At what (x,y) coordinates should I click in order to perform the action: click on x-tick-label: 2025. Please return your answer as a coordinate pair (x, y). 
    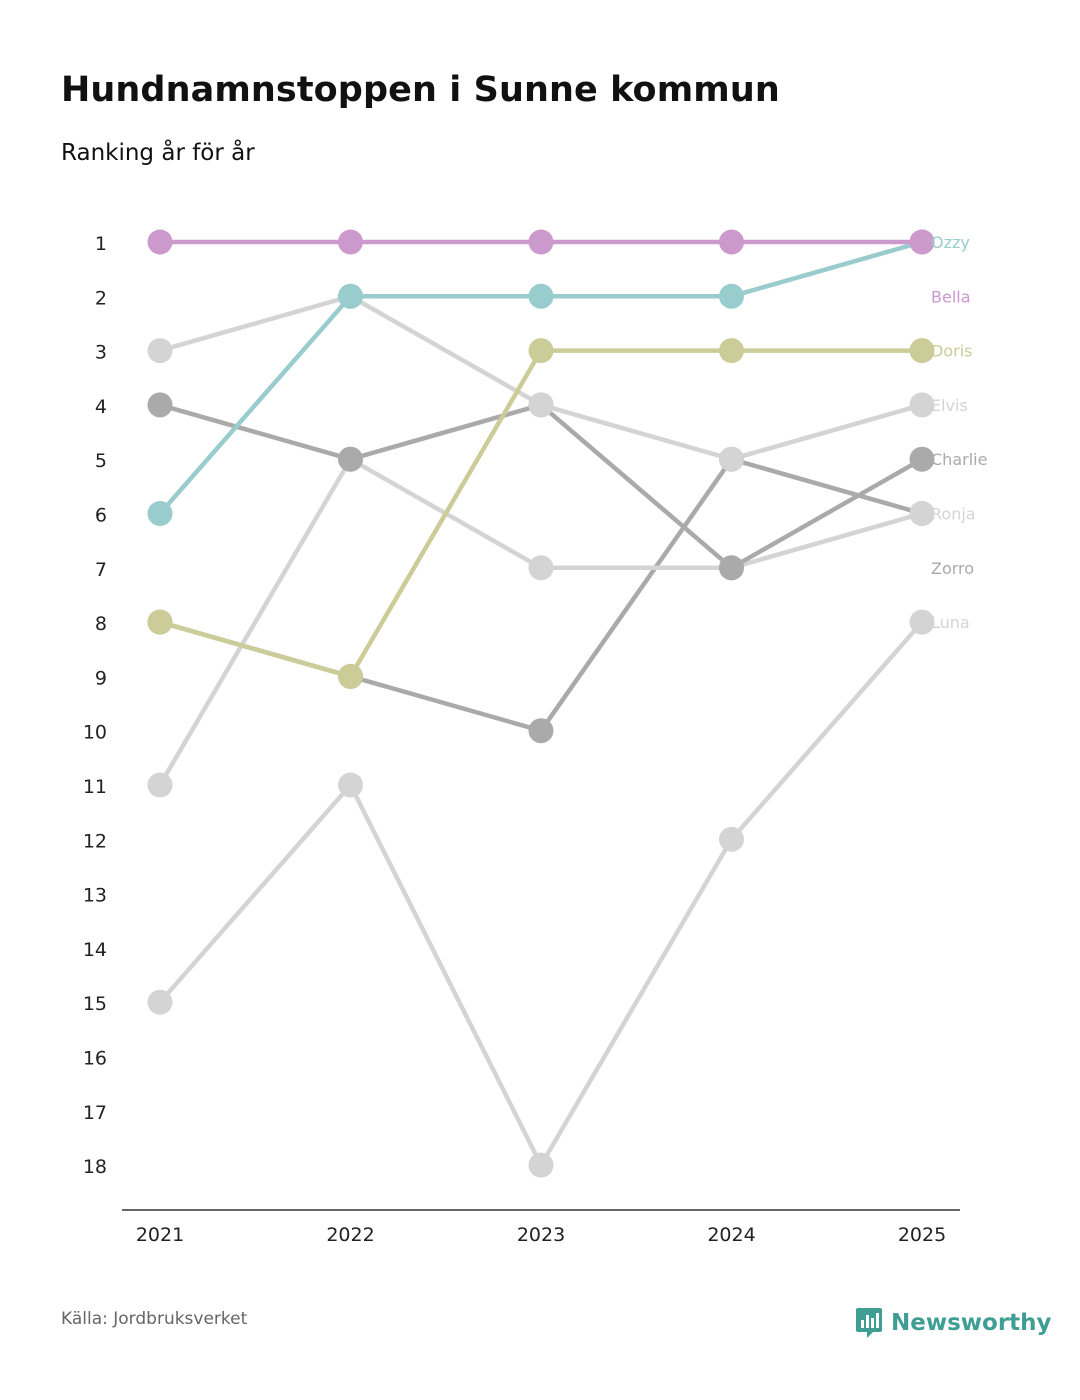
    Looking at the image, I should click on (922, 1235).